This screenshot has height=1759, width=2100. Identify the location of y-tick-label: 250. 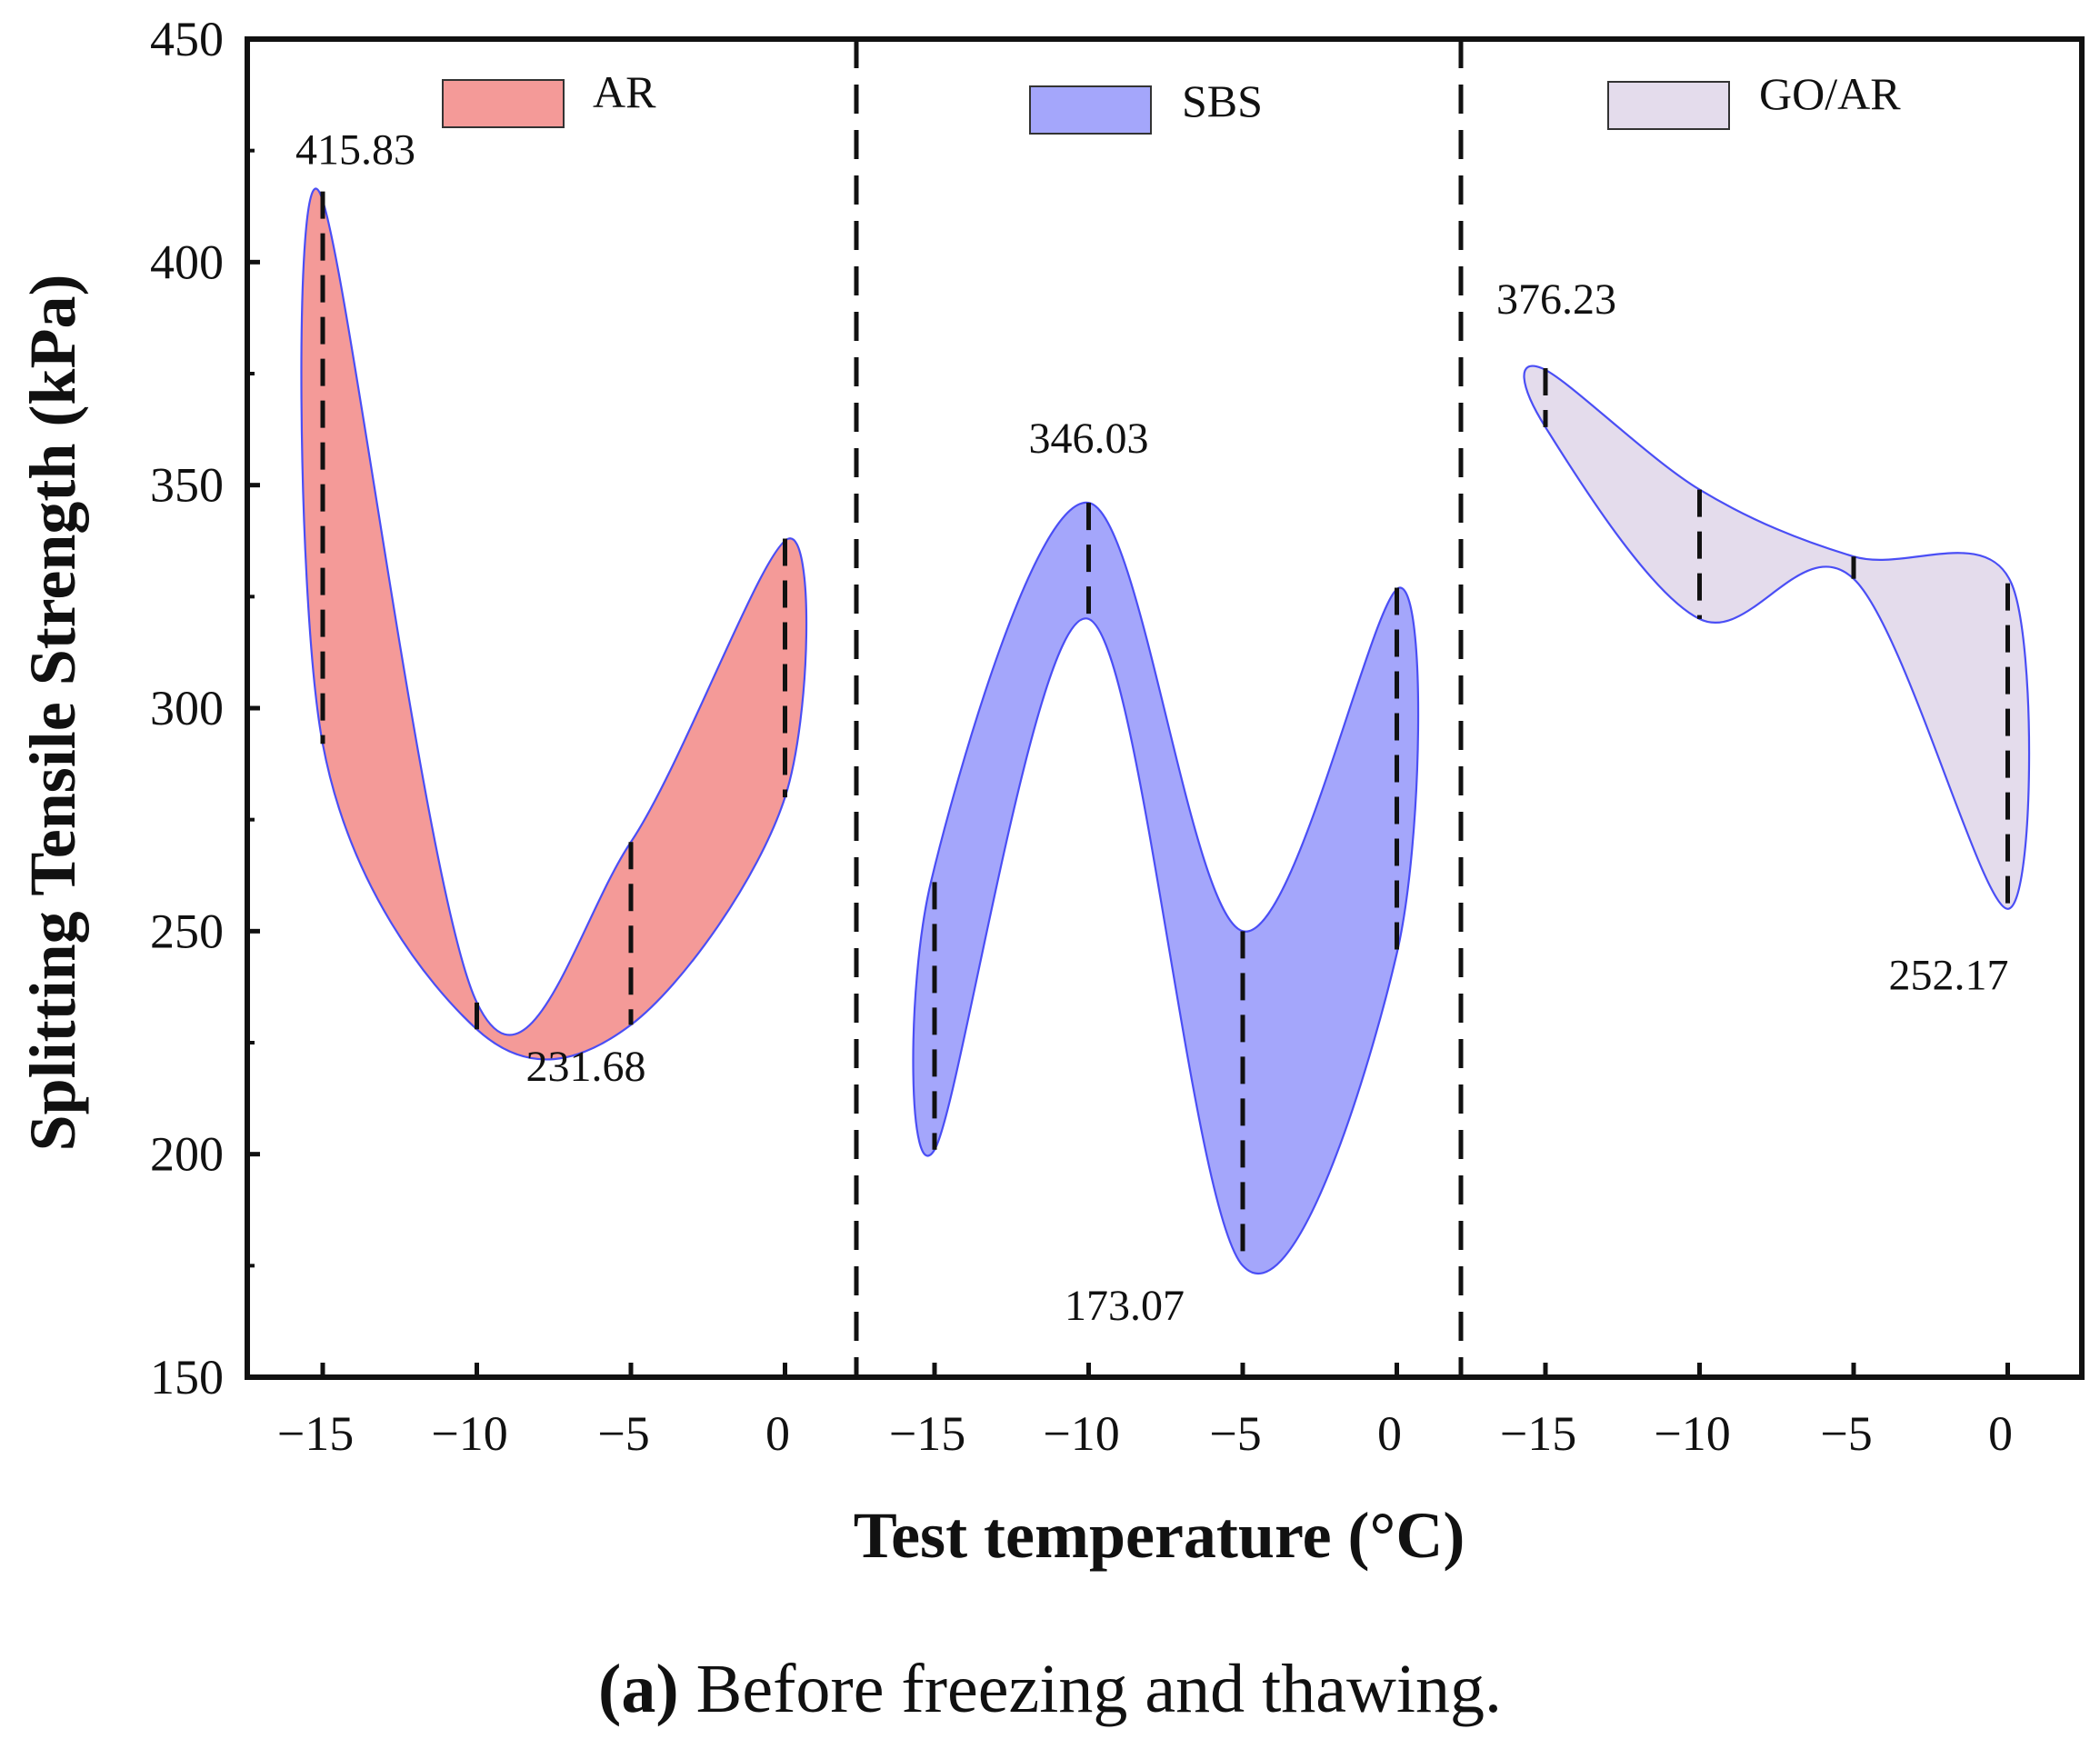
(187, 931).